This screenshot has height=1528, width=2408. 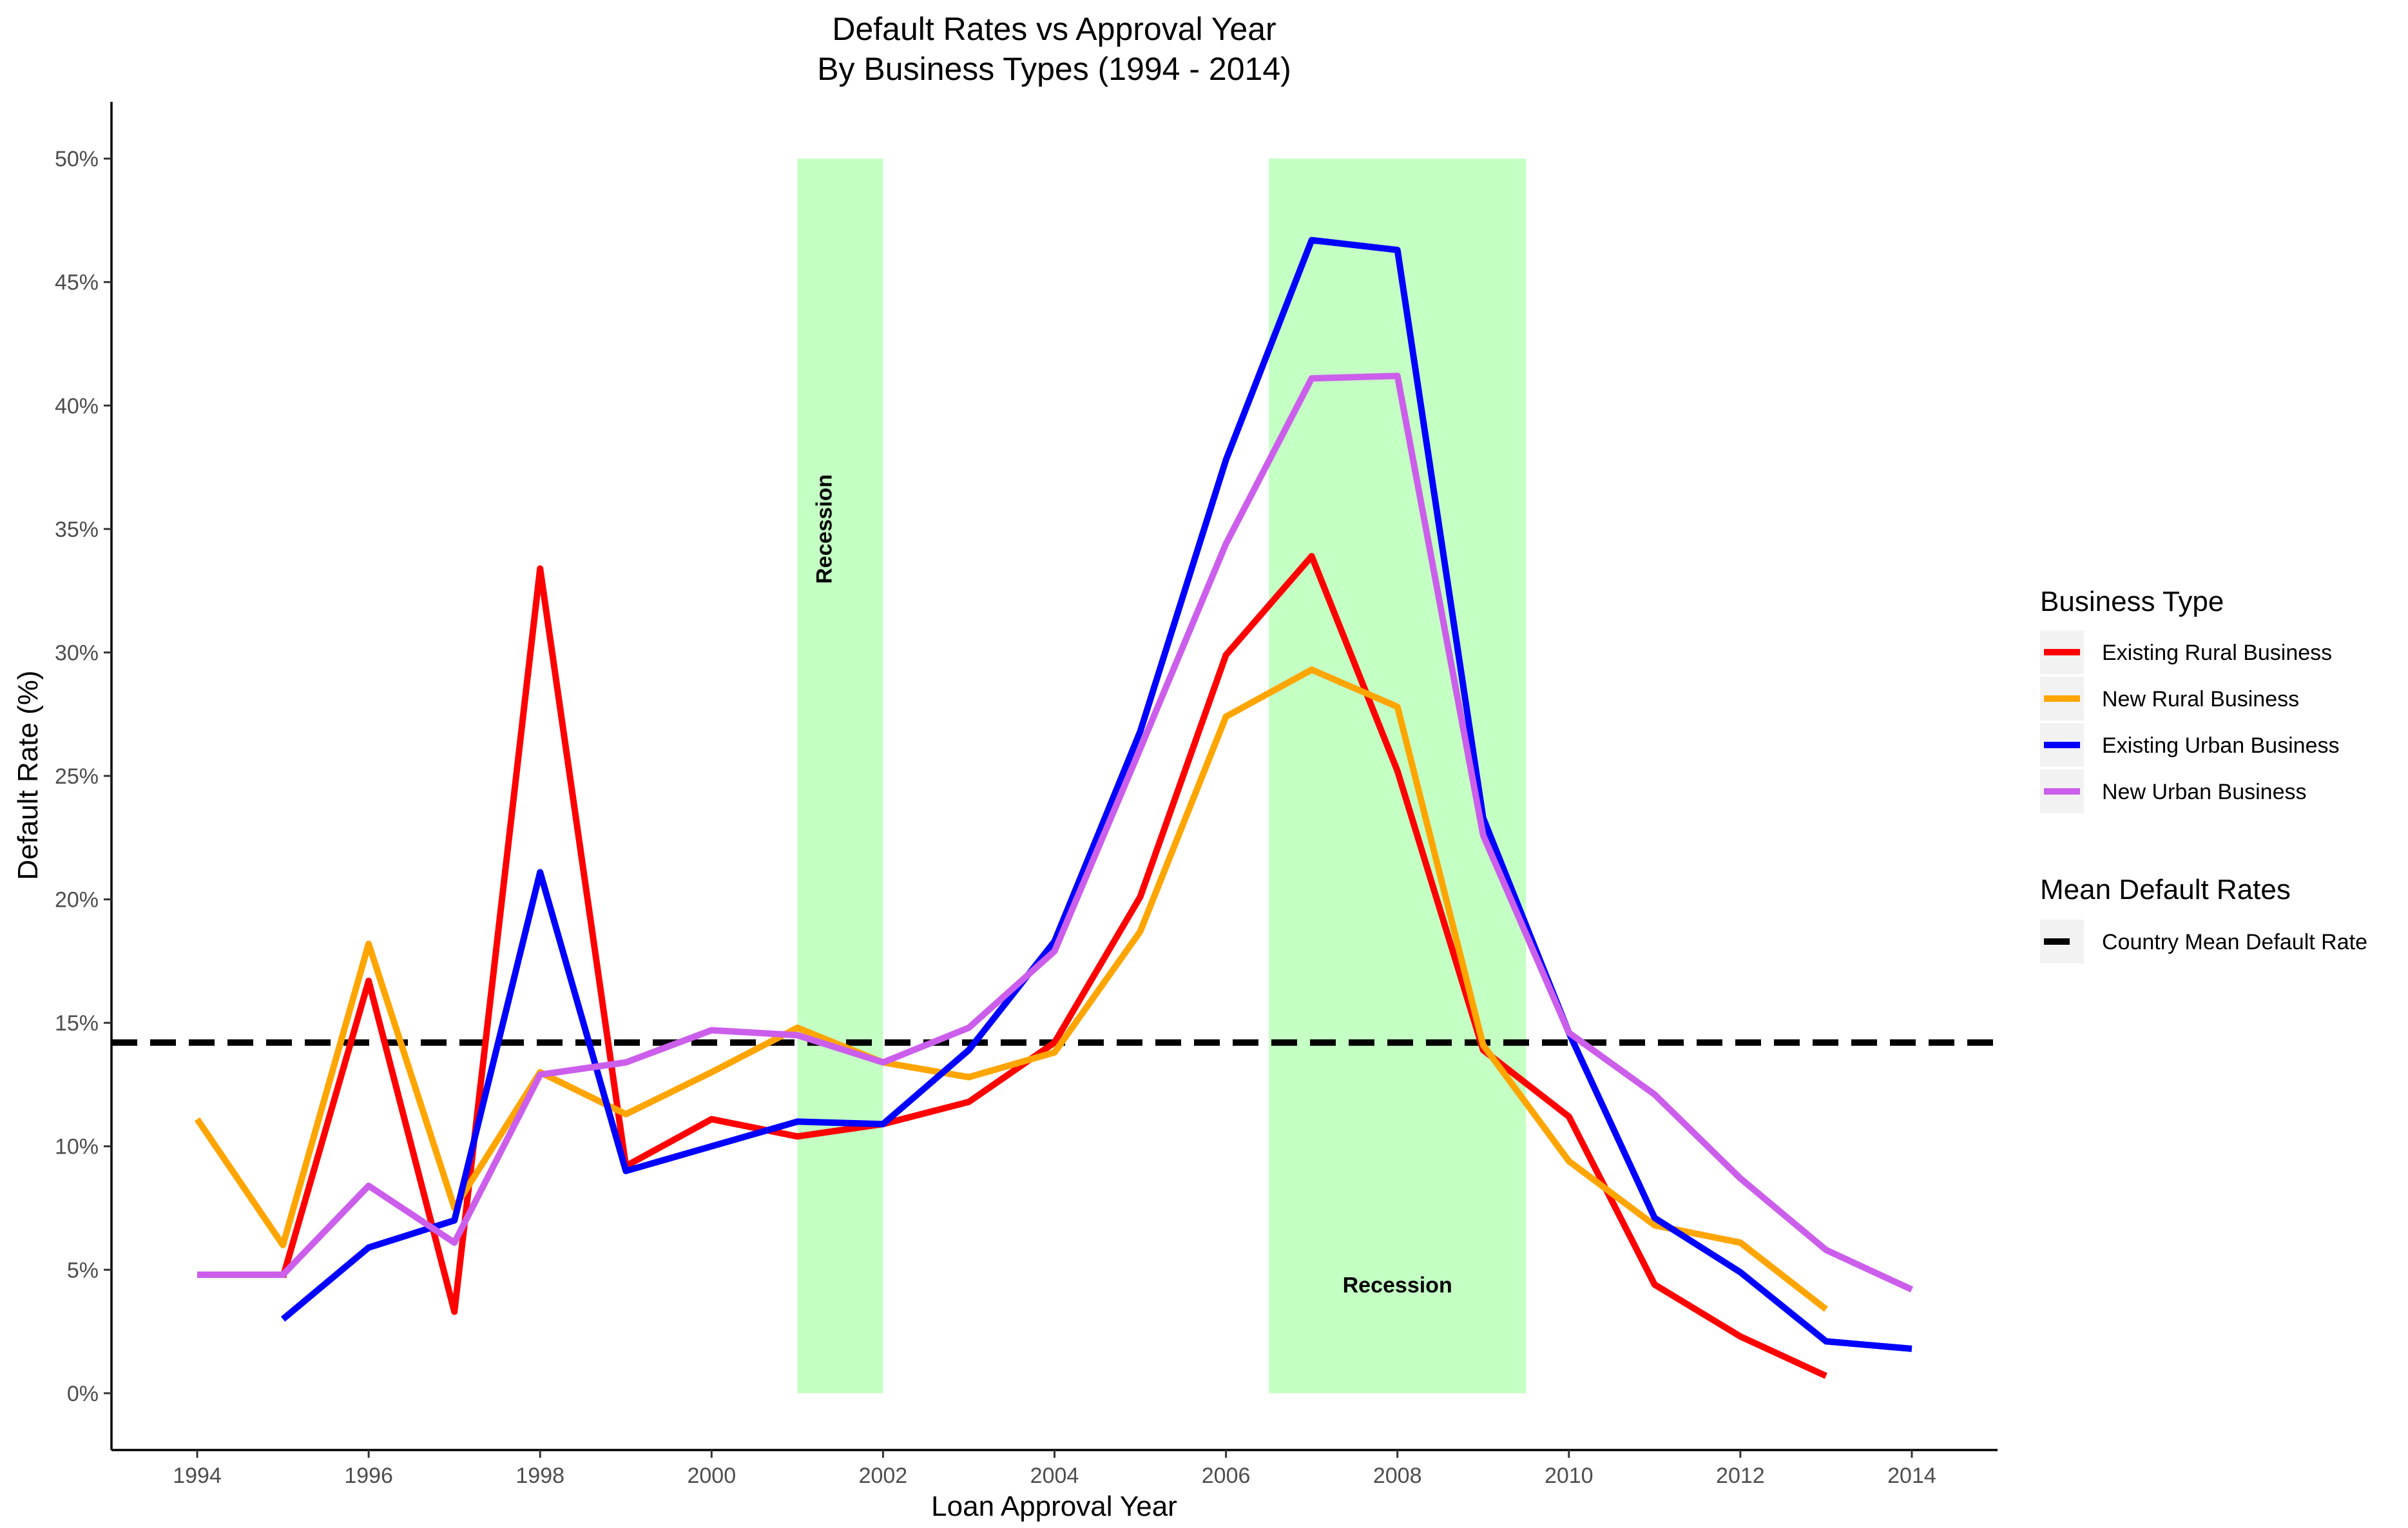 I want to click on x-tick-label: 2010, so click(x=1569, y=1476).